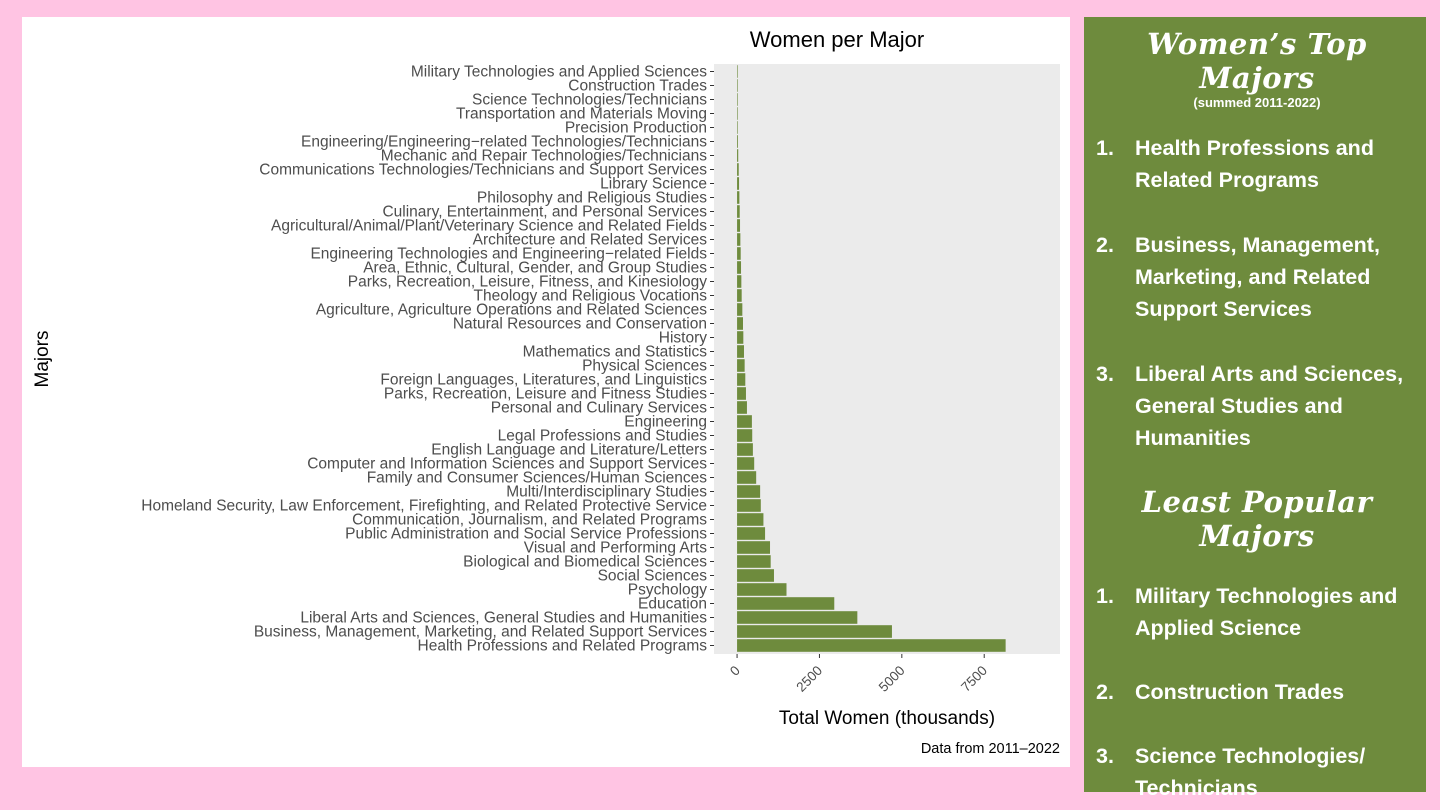 This screenshot has width=1440, height=810. What do you see at coordinates (1250, 772) in the screenshot?
I see `list-text: Science Technologies/ Technicians` at bounding box center [1250, 772].